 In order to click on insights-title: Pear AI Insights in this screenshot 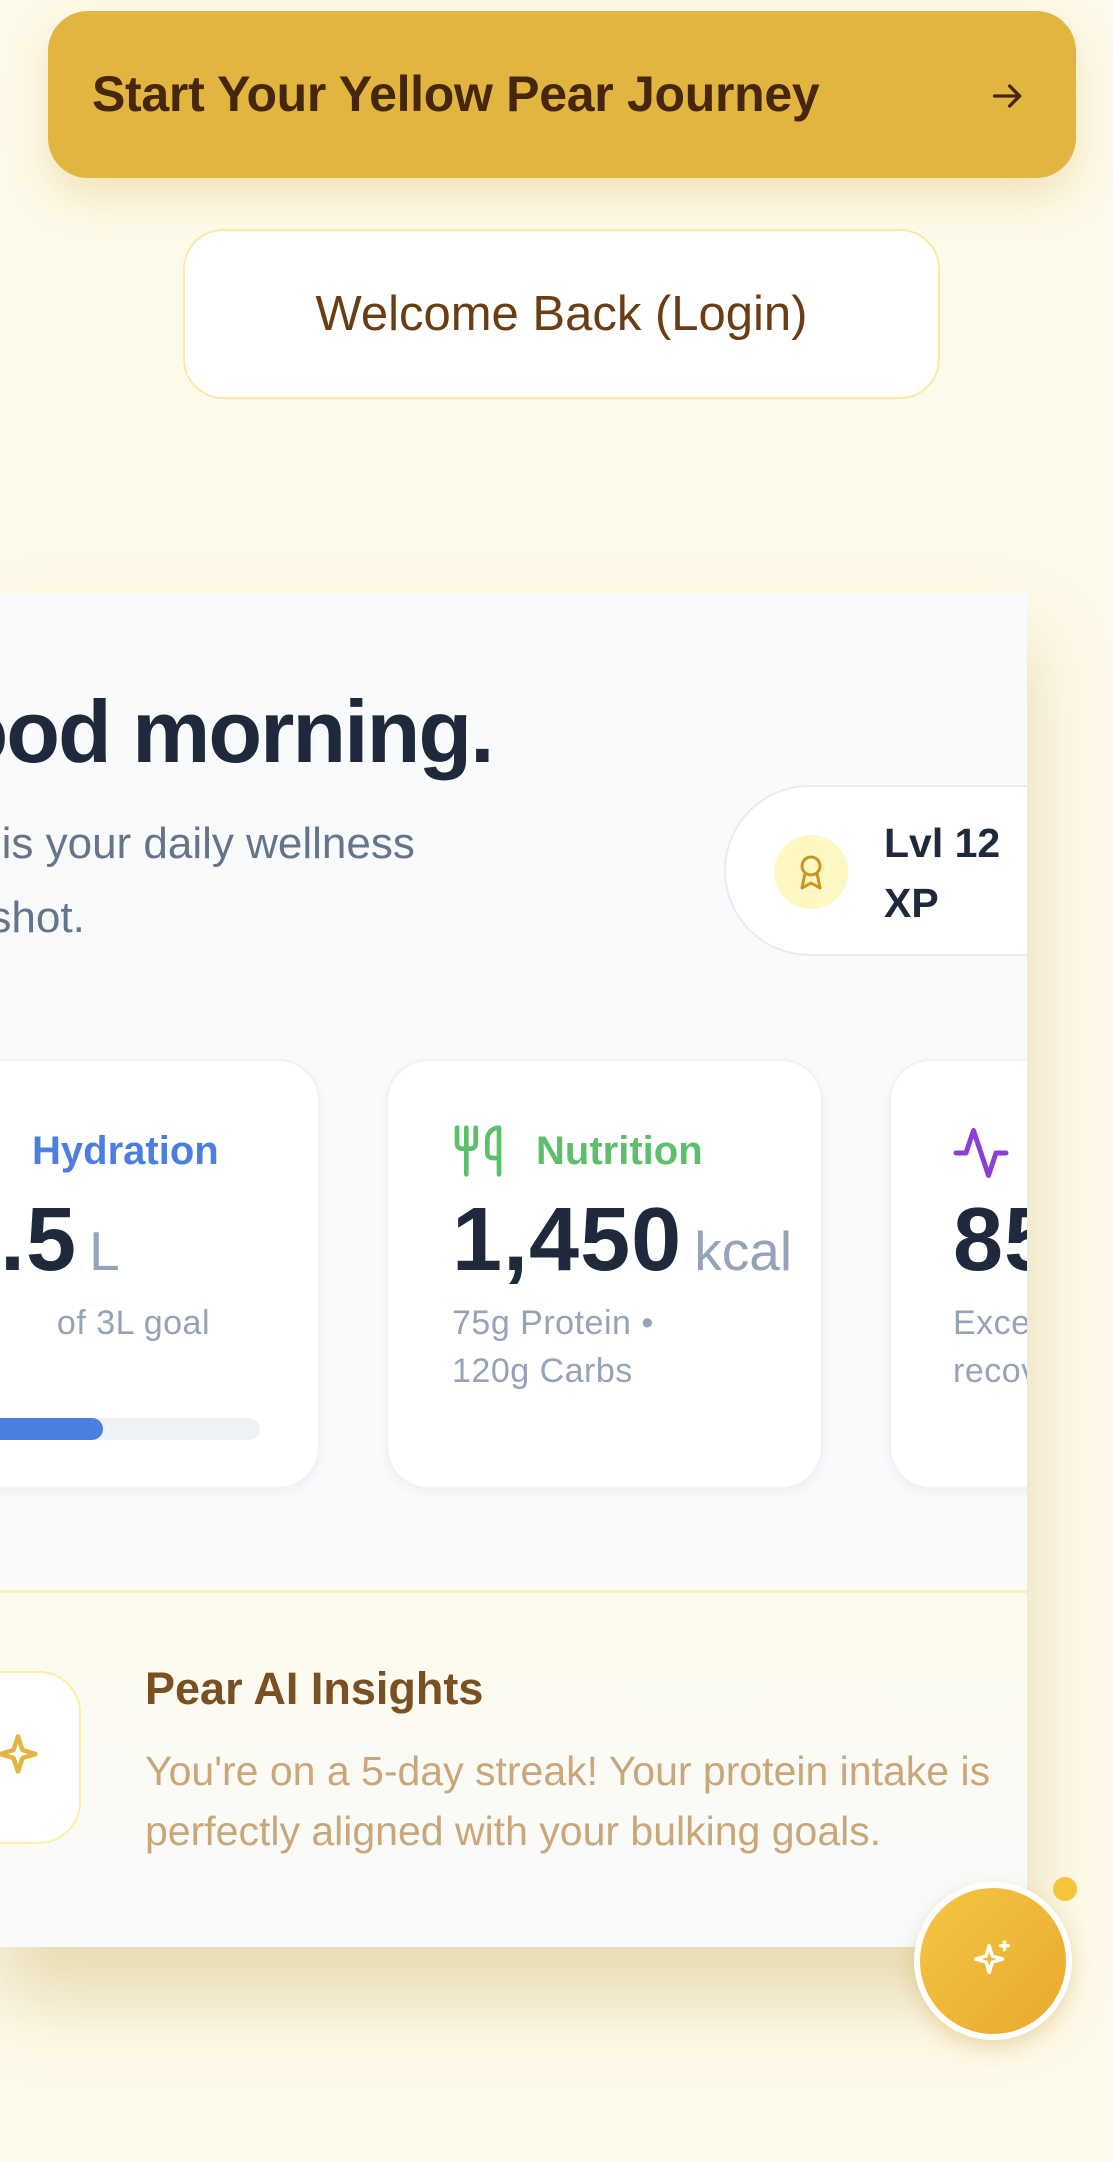, I will do `click(314, 1688)`.